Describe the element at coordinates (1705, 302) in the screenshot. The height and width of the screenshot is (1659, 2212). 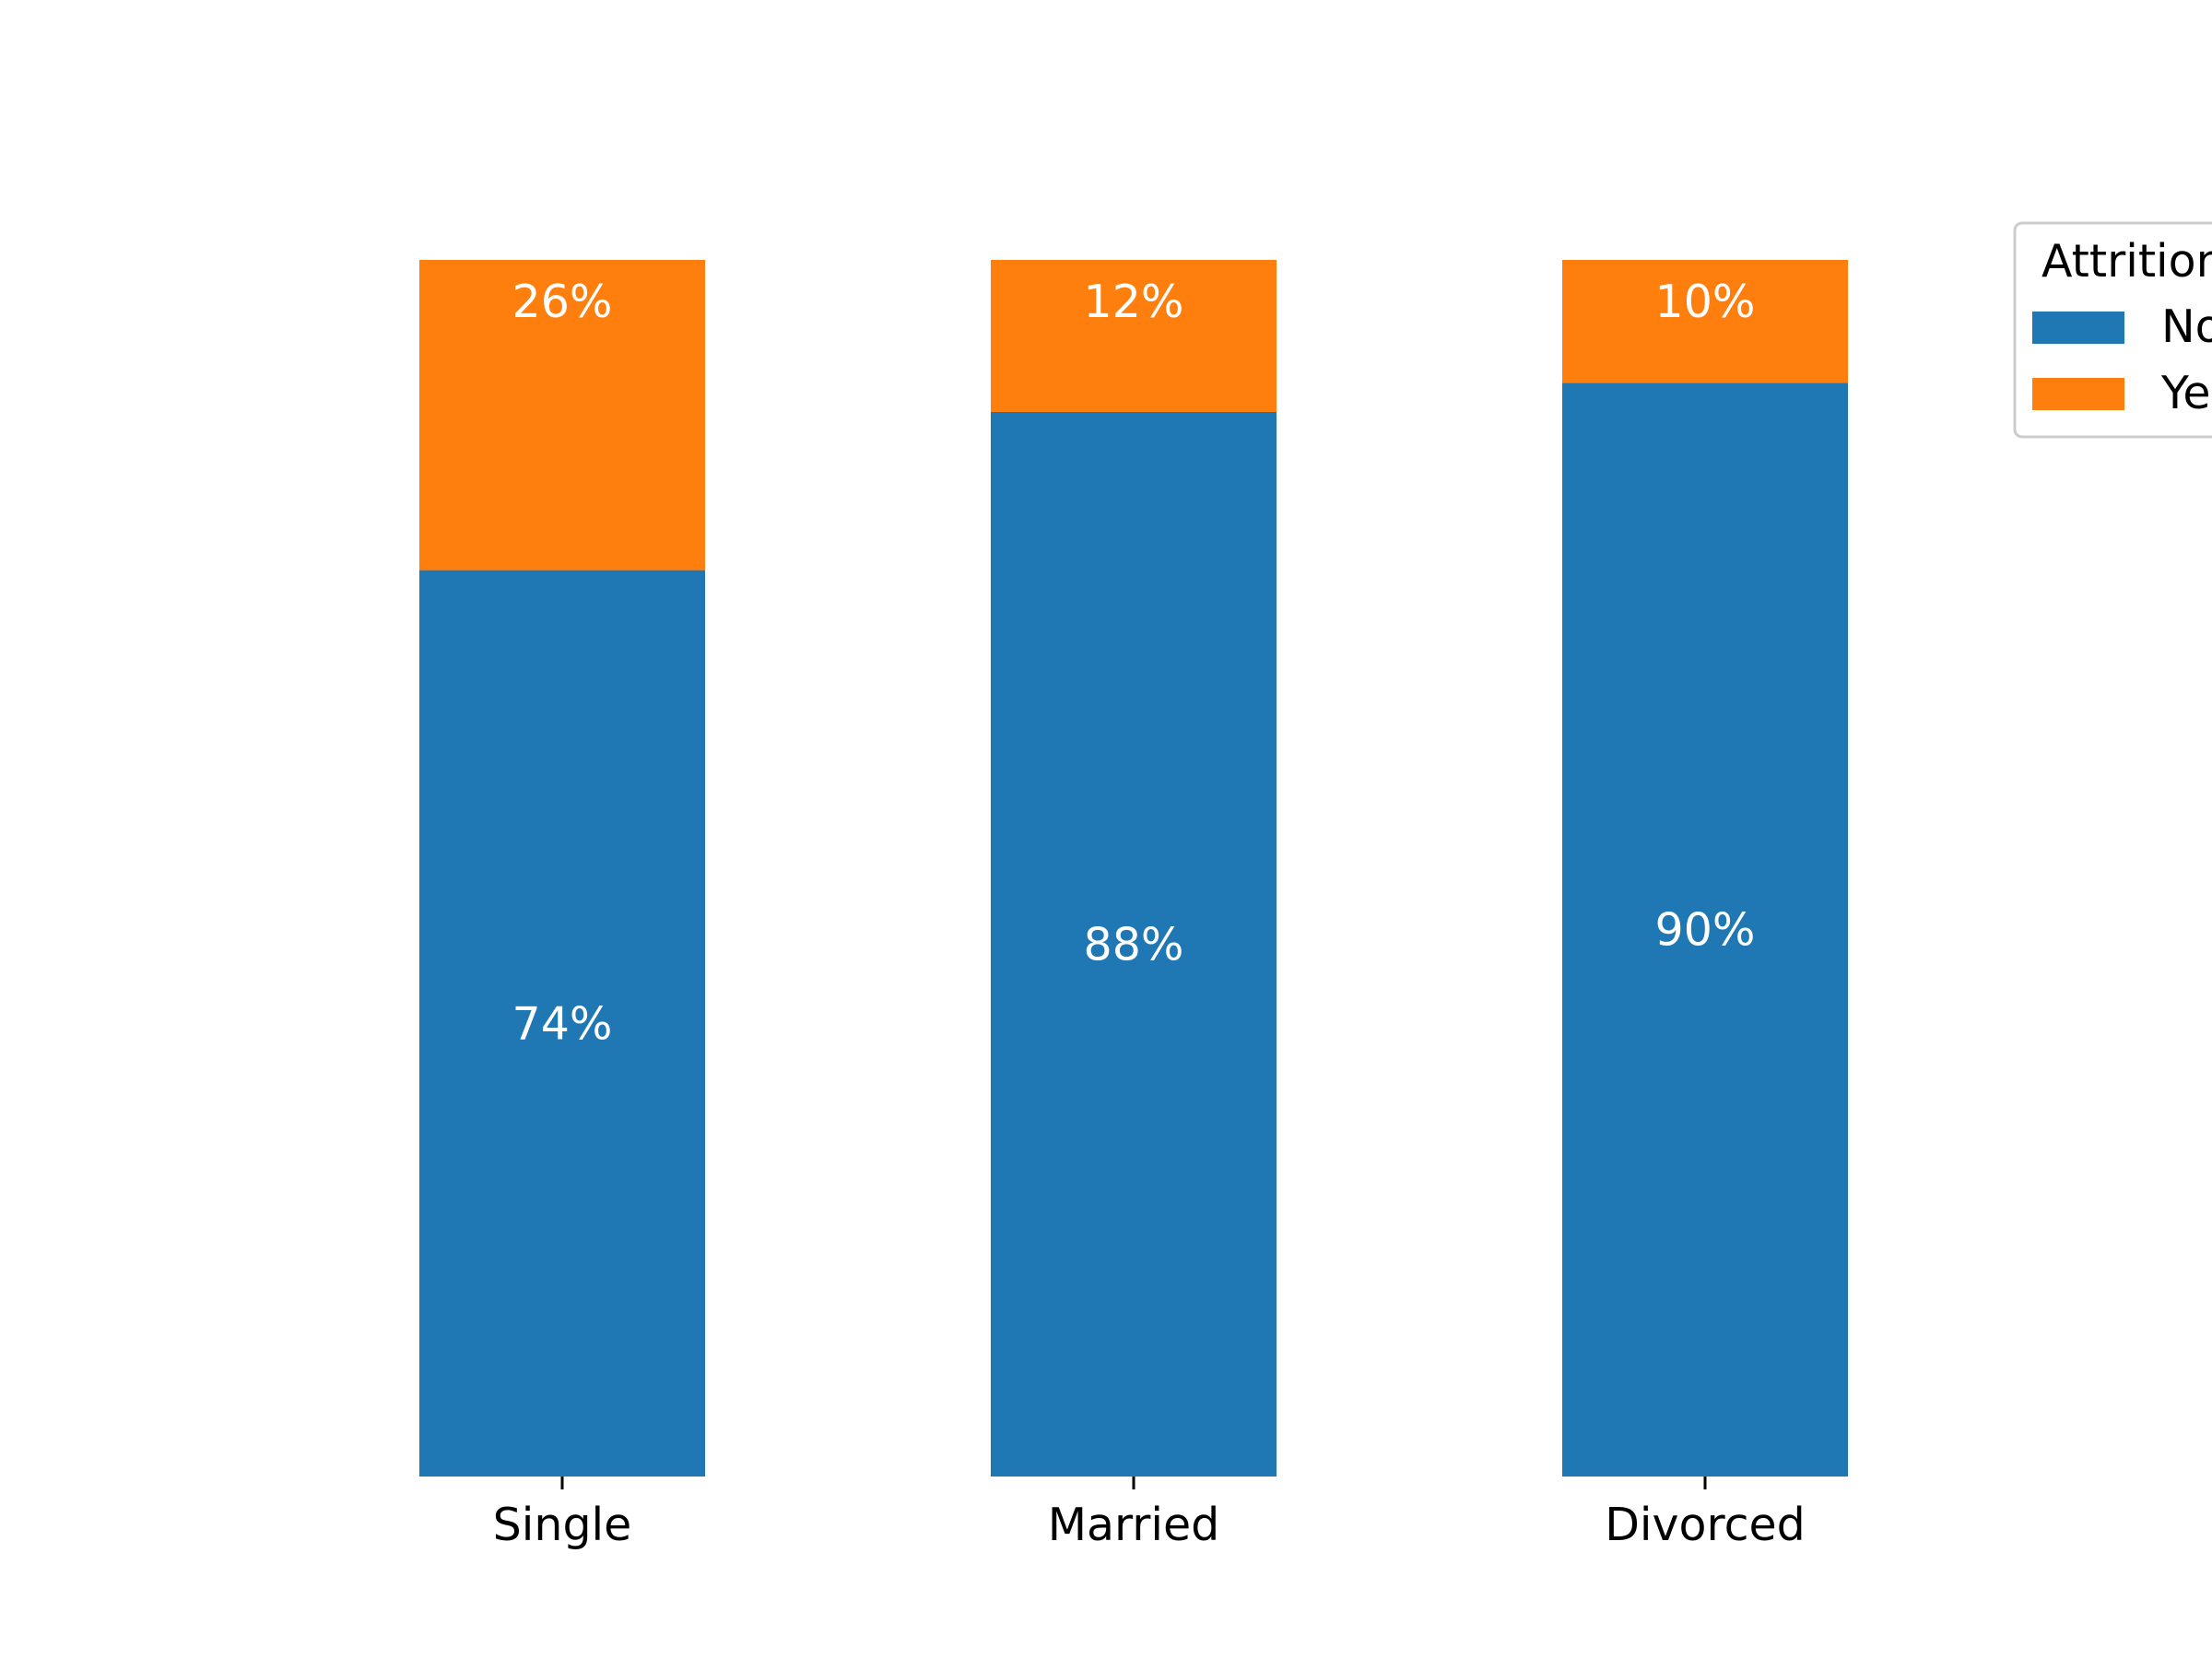
I see `data-label-divorced-yes: 10%` at that location.